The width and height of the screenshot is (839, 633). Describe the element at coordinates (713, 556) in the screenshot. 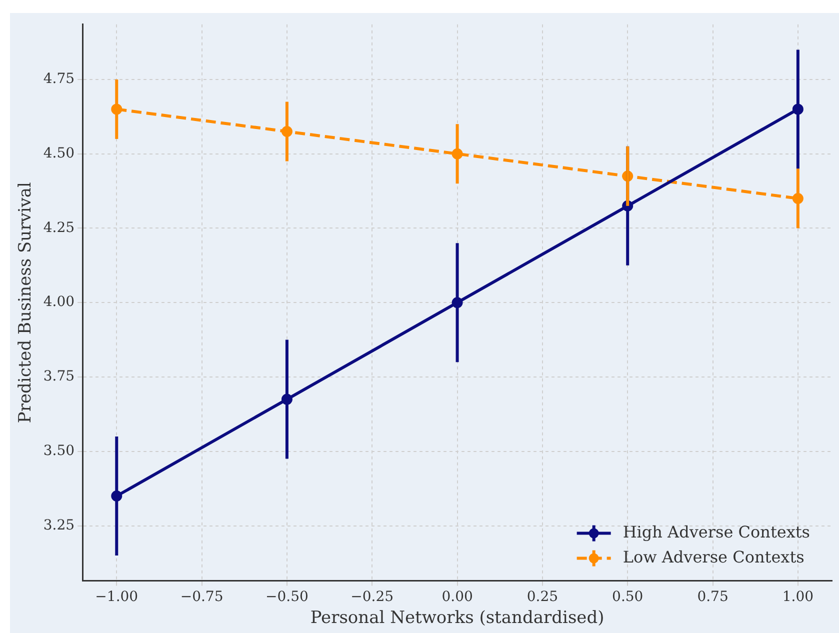

I see `legend-label: Low Adverse Contexts` at that location.